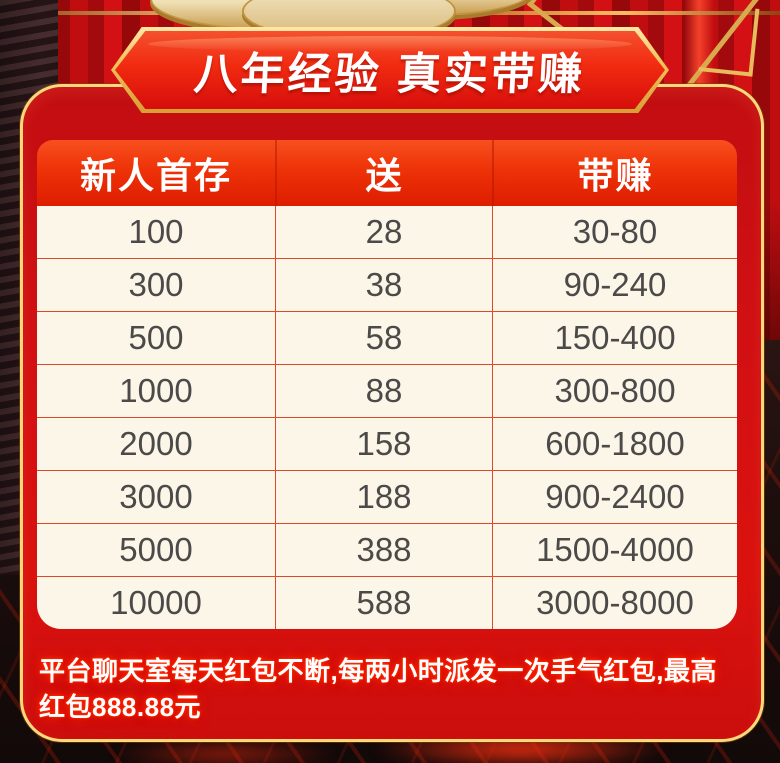 The image size is (780, 763). What do you see at coordinates (389, 74) in the screenshot?
I see `banner-title: 八年经验 真实带赚` at bounding box center [389, 74].